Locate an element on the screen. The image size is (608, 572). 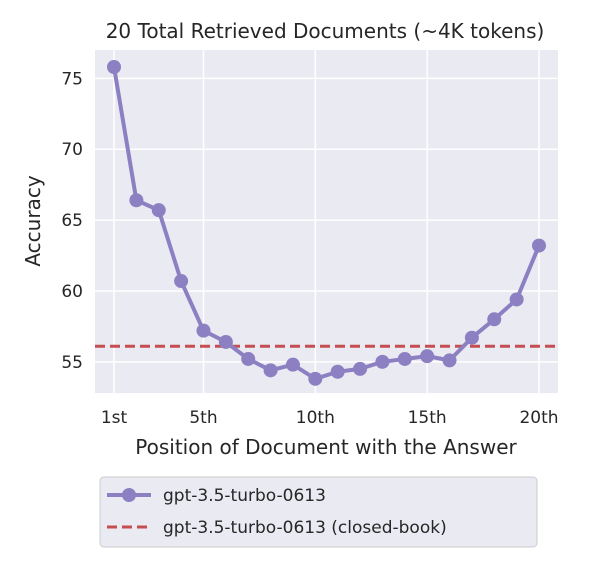
x-tick-label: 20th is located at coordinates (538, 418).